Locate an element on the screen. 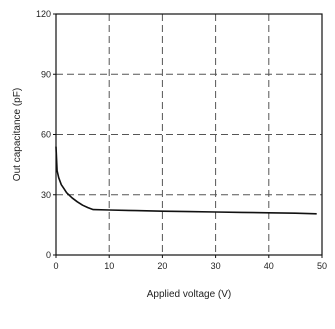  x-tick-label: 30 is located at coordinates (216, 266).